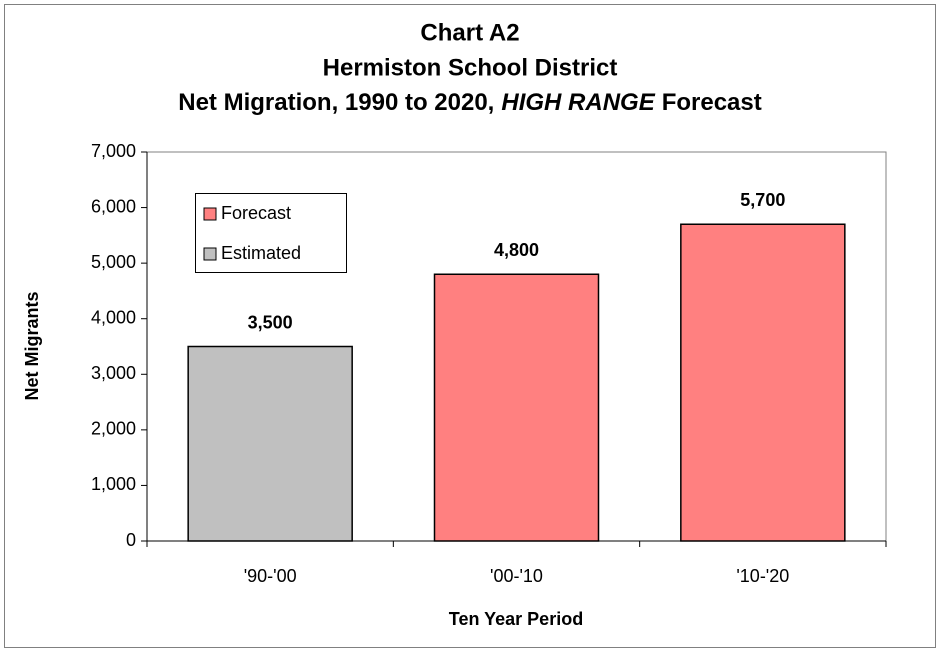 This screenshot has width=940, height=652. What do you see at coordinates (113, 206) in the screenshot?
I see `y-tick-label: 6,000` at bounding box center [113, 206].